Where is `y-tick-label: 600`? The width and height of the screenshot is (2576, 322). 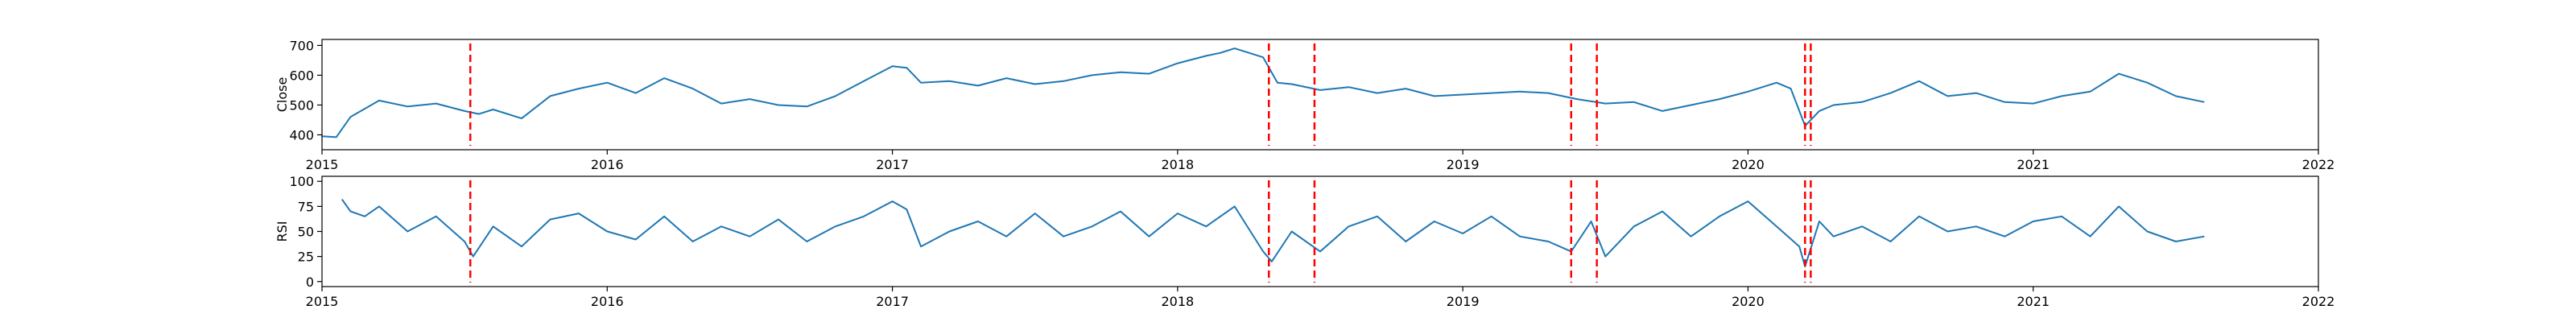 y-tick-label: 600 is located at coordinates (301, 75).